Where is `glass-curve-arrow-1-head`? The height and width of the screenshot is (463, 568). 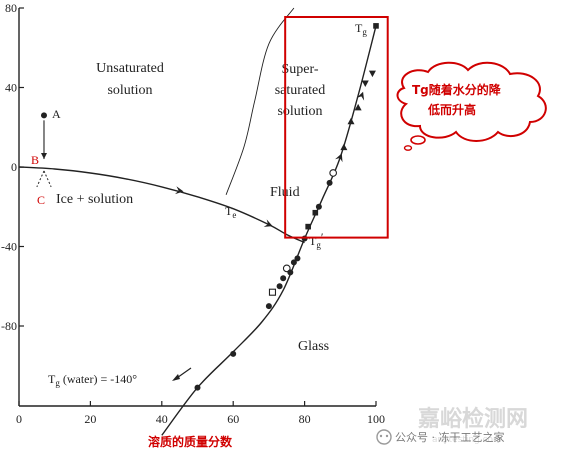 glass-curve-arrow-1-head is located at coordinates (339, 158).